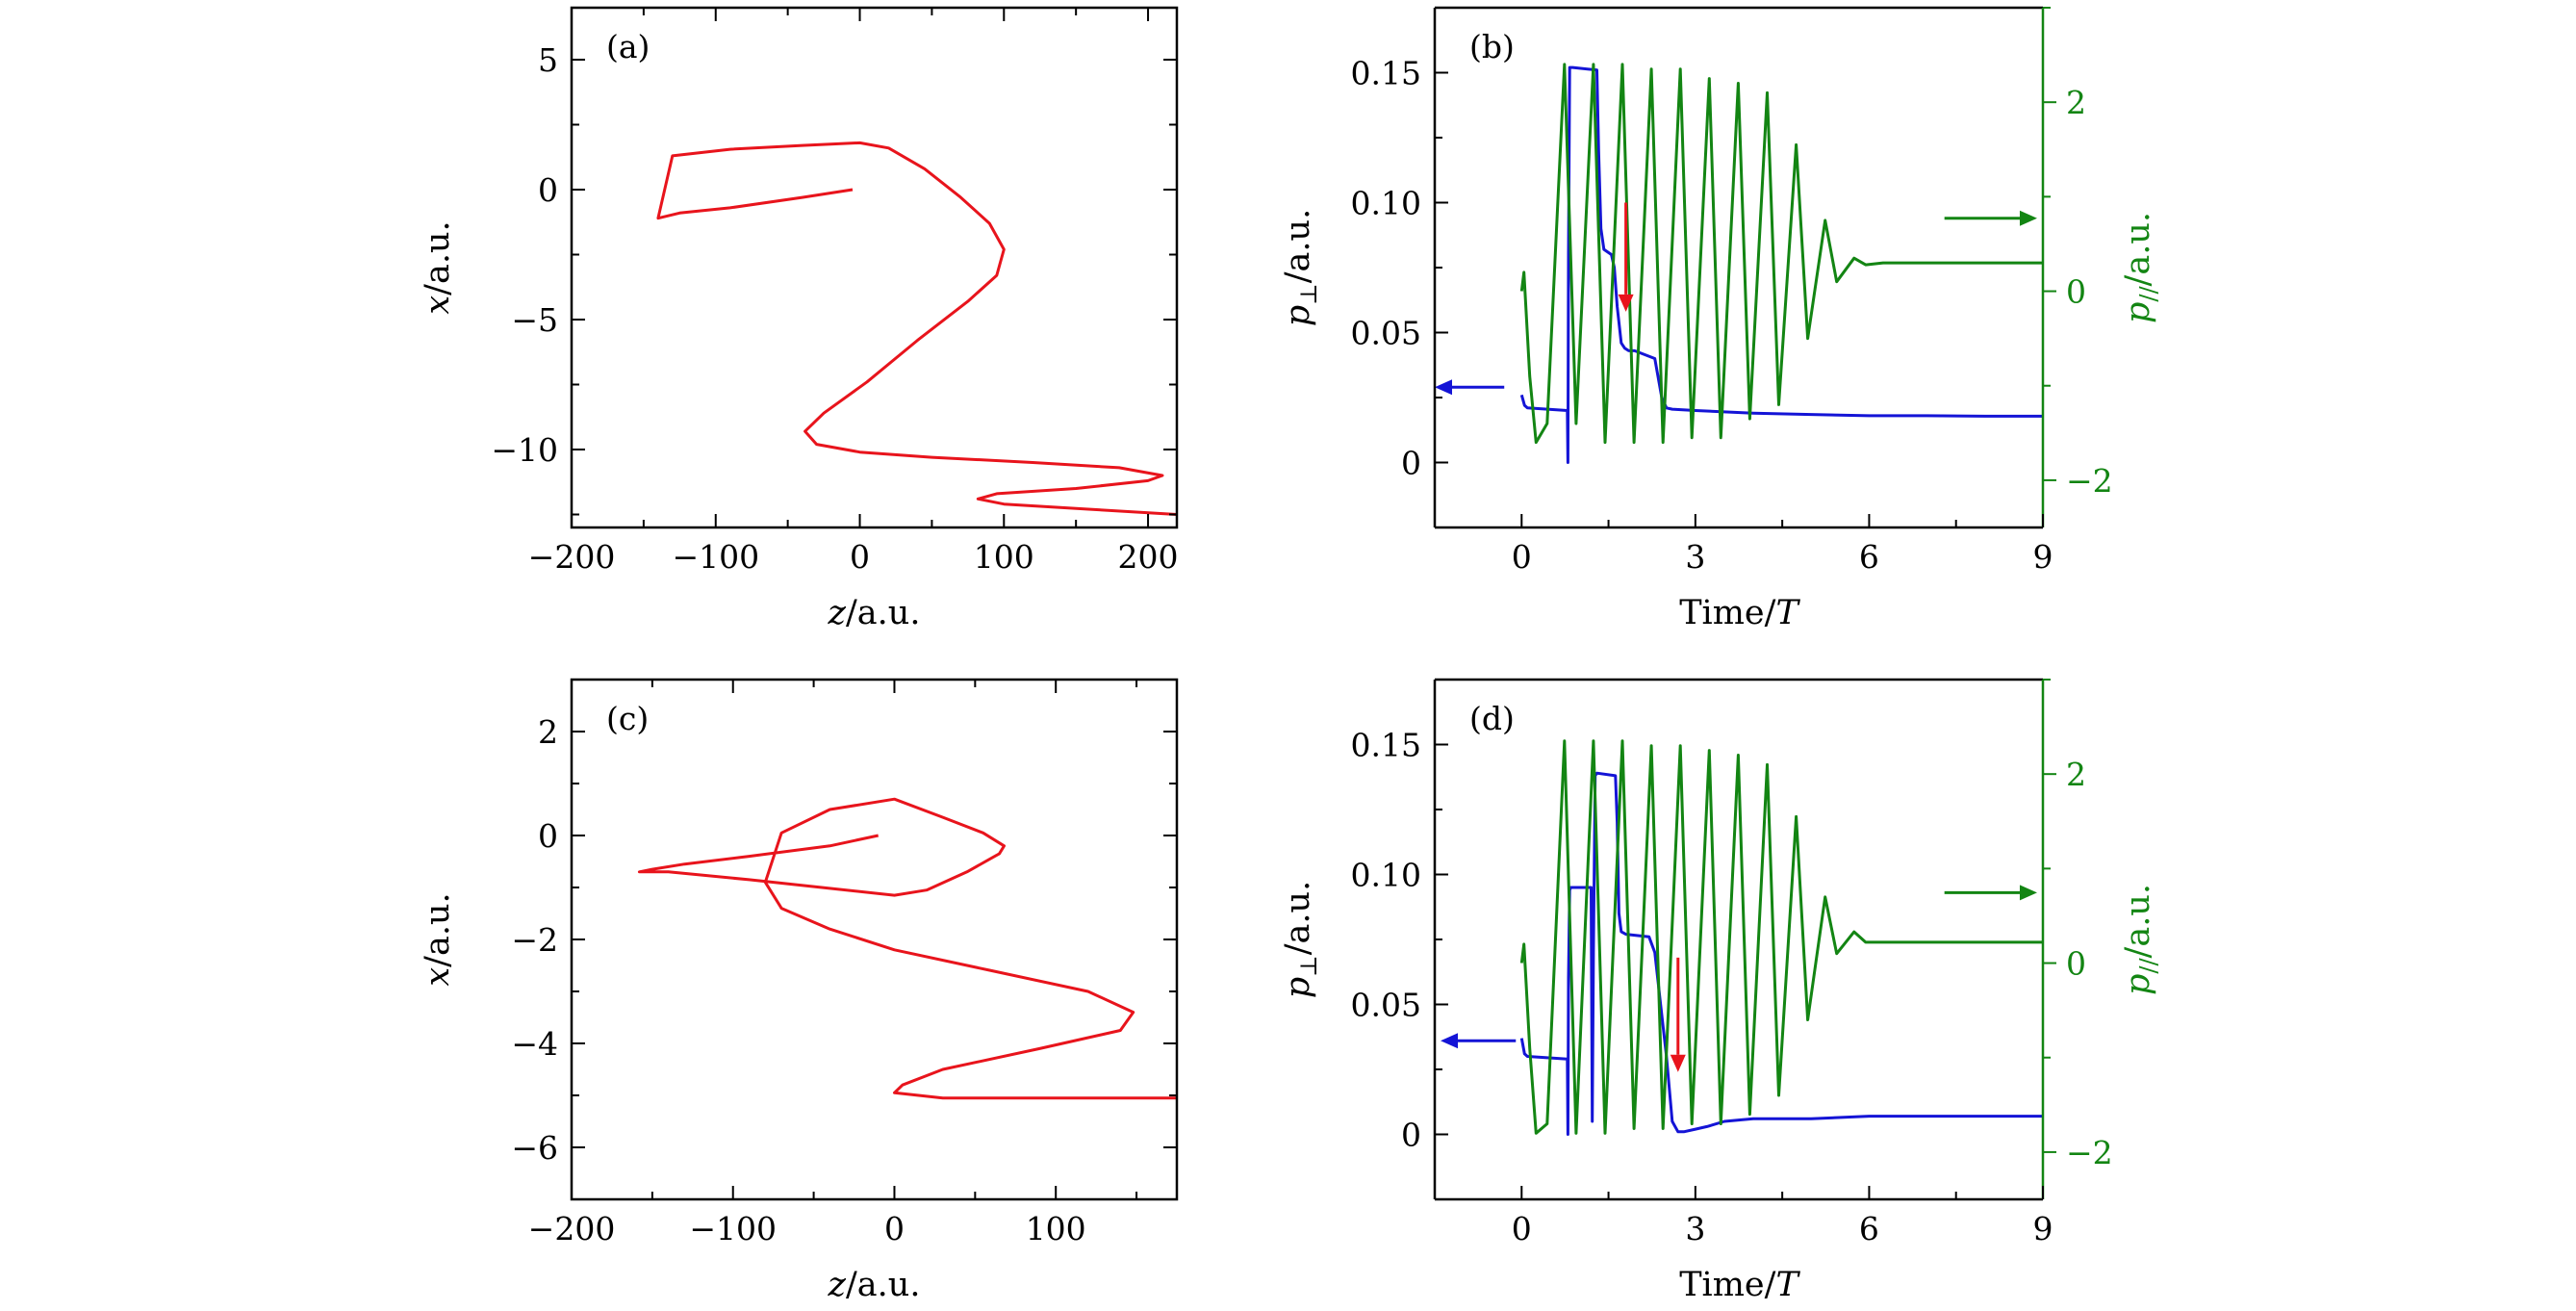 Image resolution: width=2576 pixels, height=1311 pixels. I want to click on y-tick-label: −5, so click(534, 320).